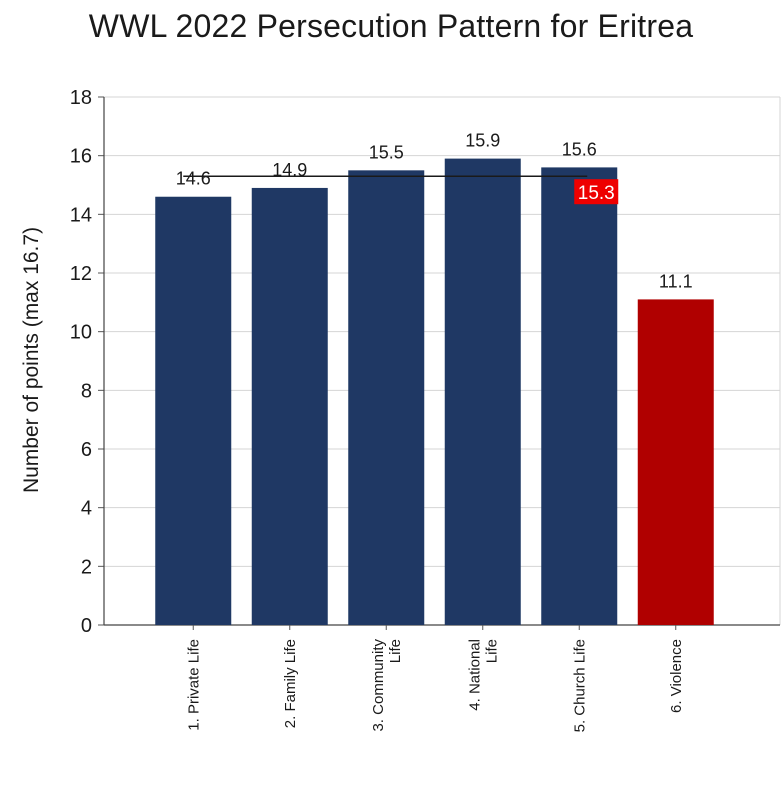 Image resolution: width=782 pixels, height=785 pixels. What do you see at coordinates (193, 179) in the screenshot?
I see `bar-value-label: 14.6` at bounding box center [193, 179].